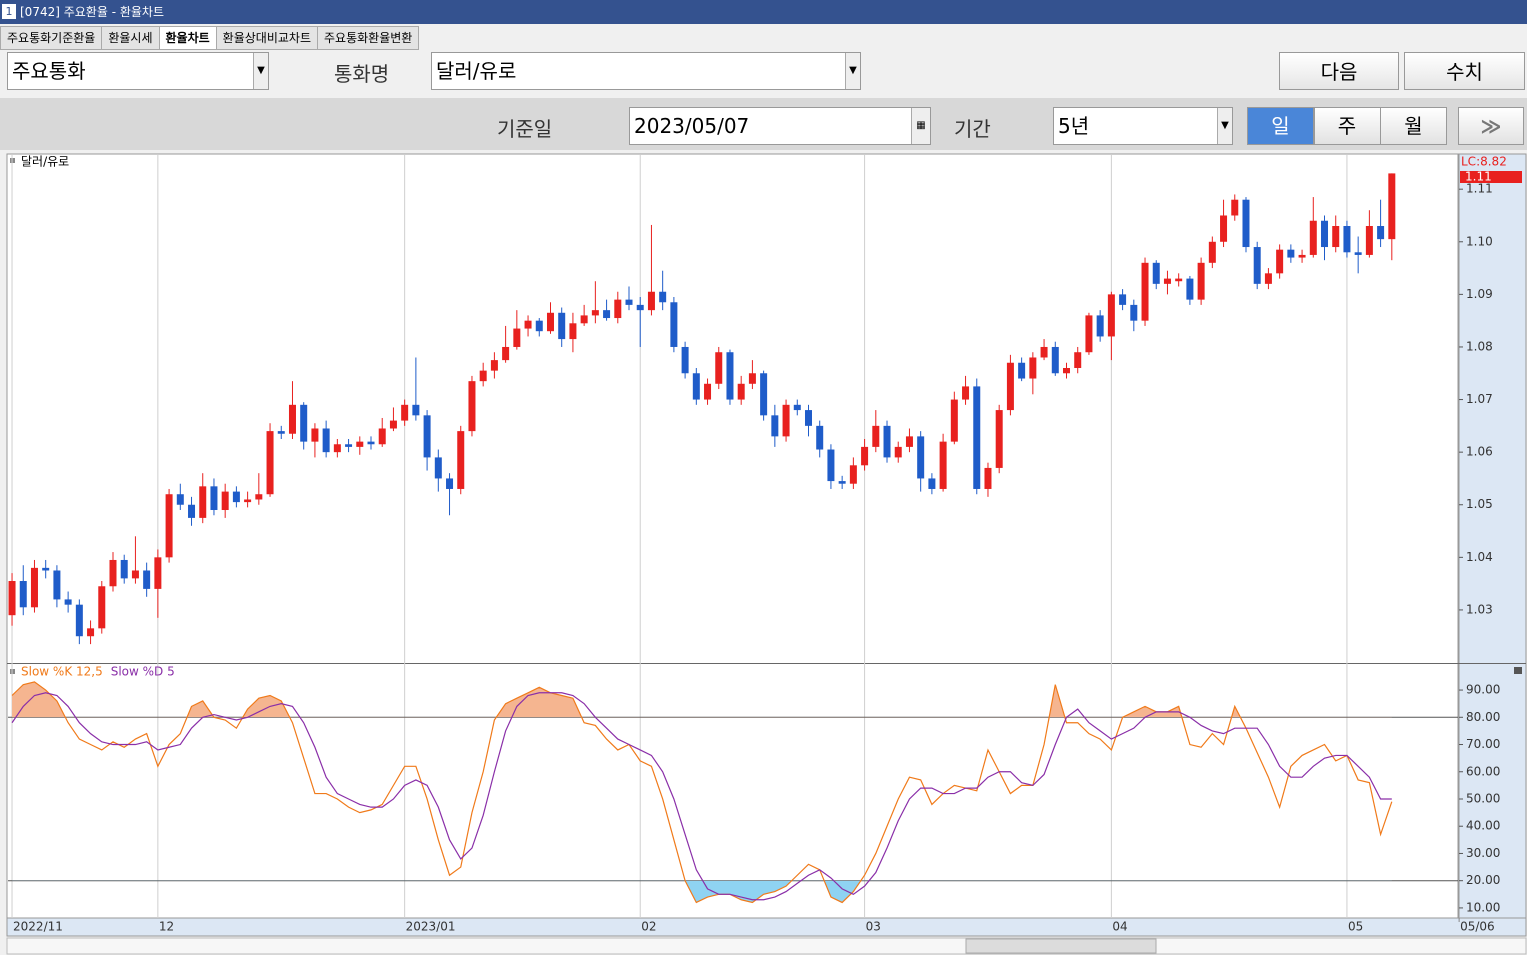  Describe the element at coordinates (1347, 126) in the screenshot. I see `interval-toggle: 주` at that location.